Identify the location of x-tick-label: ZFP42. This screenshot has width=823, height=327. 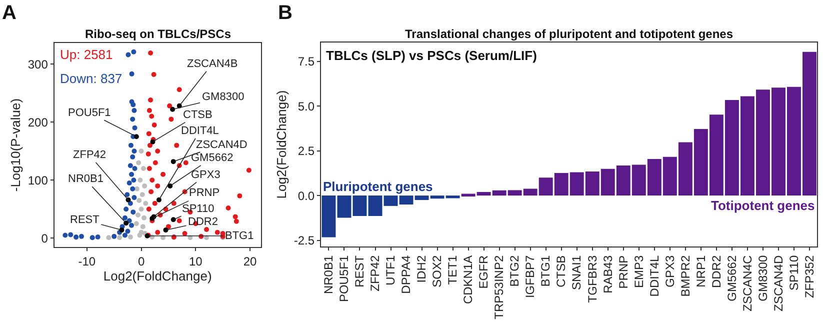
(375, 273).